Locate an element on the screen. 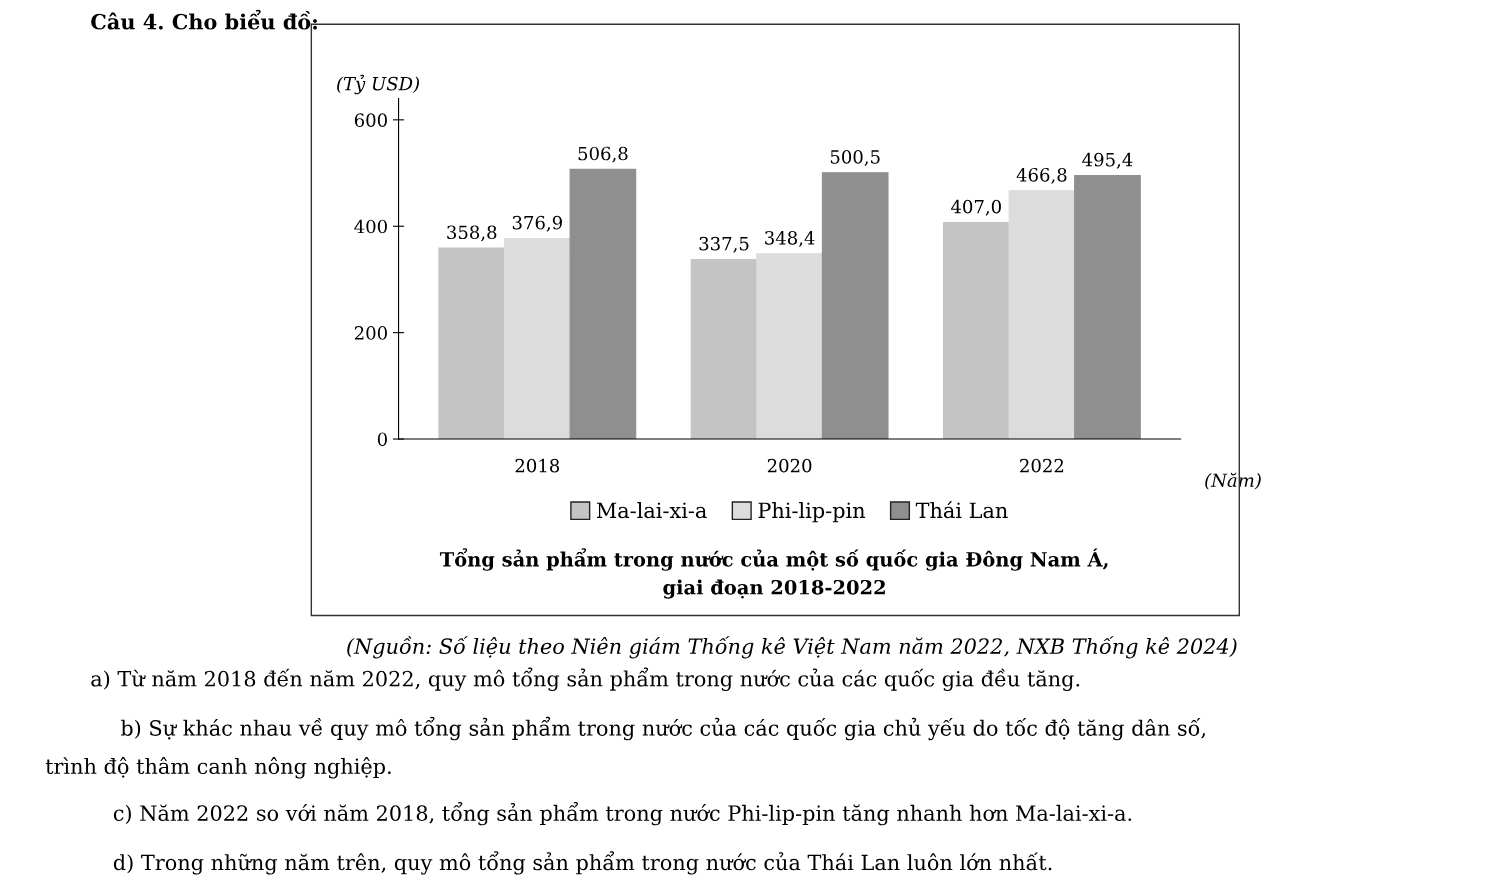 Image resolution: width=1504 pixels, height=896 pixels. y-tick-label: 200 is located at coordinates (370, 333).